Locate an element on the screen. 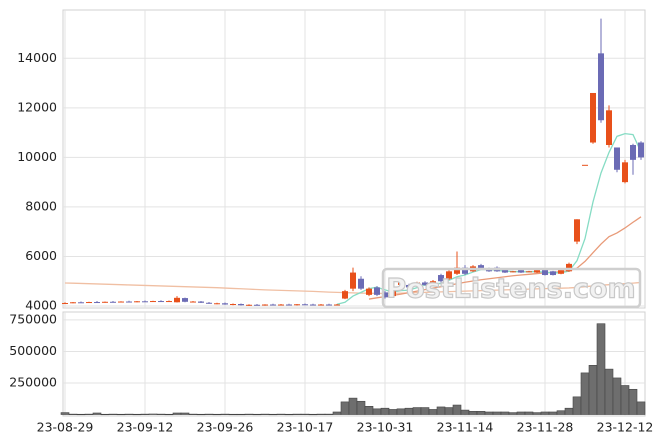  x-tick-label: 23-09-26 is located at coordinates (225, 427).